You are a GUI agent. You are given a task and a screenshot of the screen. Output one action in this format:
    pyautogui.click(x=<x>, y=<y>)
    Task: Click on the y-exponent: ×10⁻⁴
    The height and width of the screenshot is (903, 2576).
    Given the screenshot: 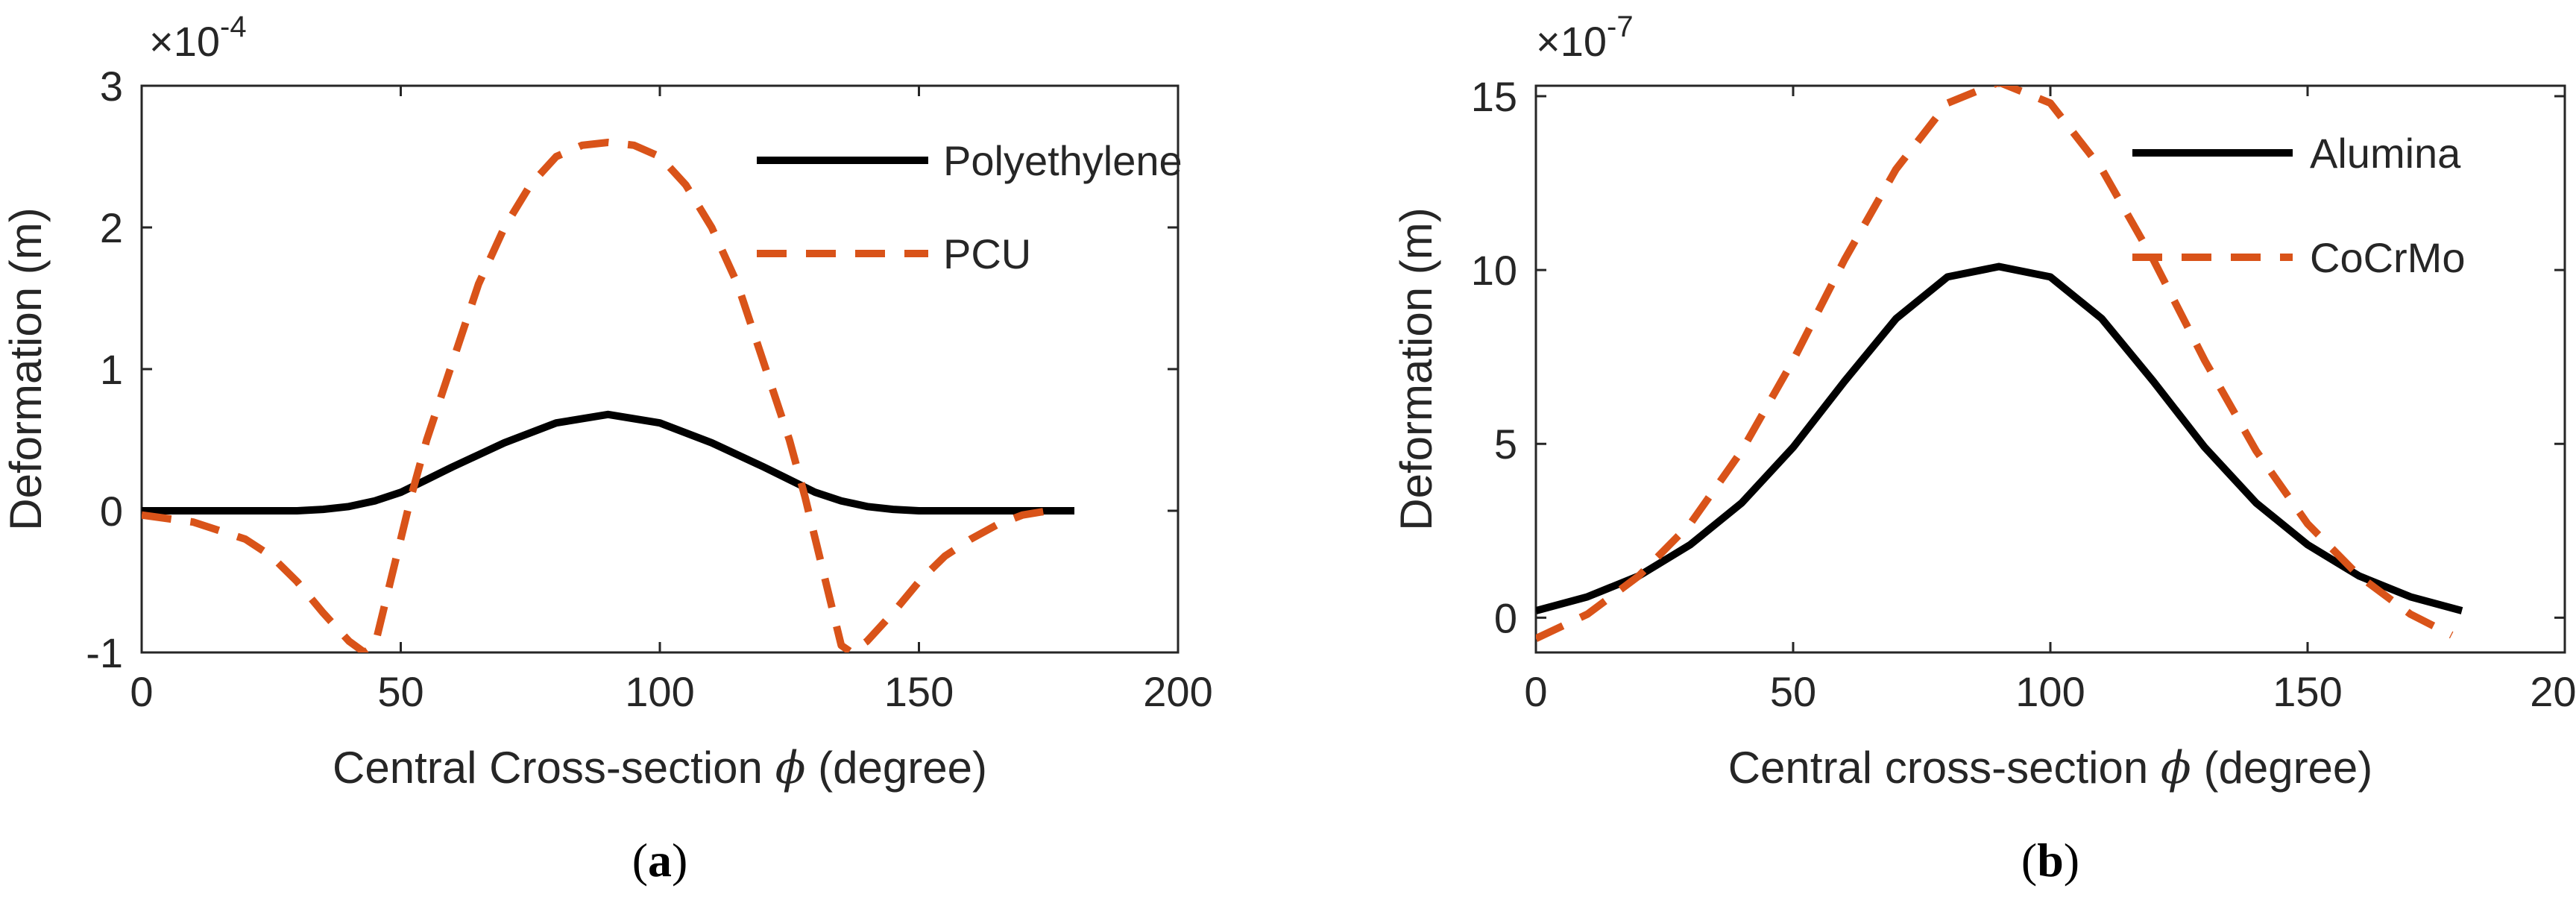 What is the action you would take?
    pyautogui.click(x=198, y=37)
    